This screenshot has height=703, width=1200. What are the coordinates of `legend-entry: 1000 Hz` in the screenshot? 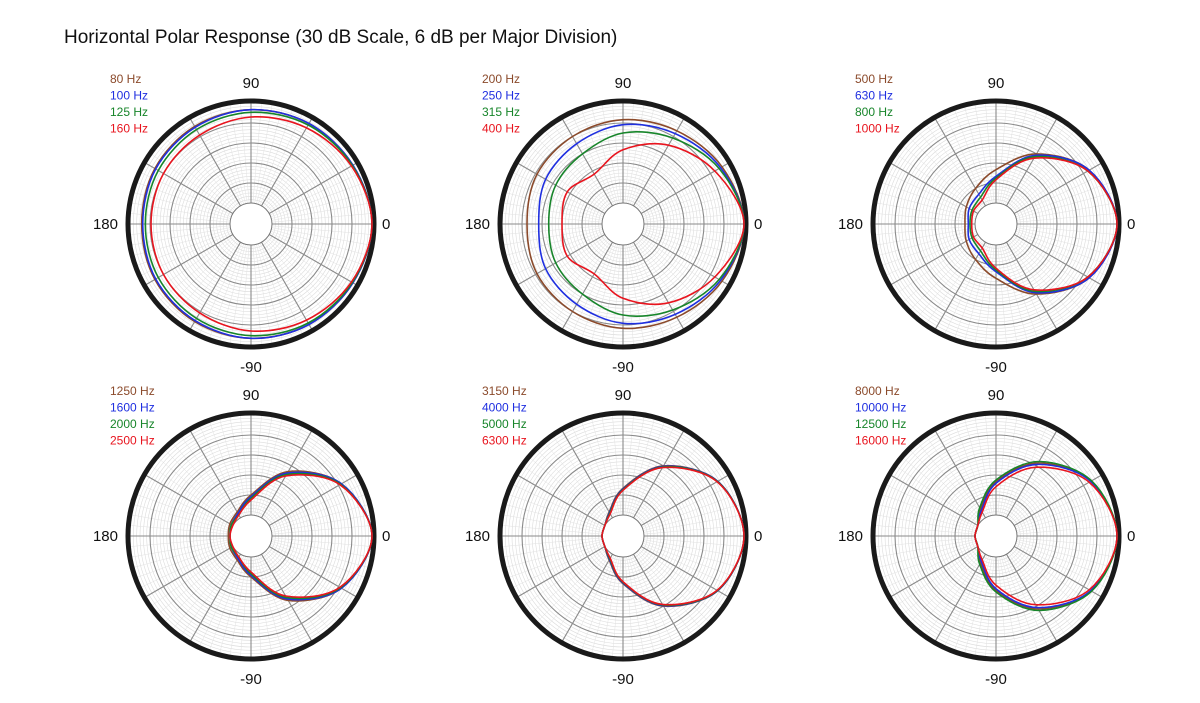 It's located at (877, 129).